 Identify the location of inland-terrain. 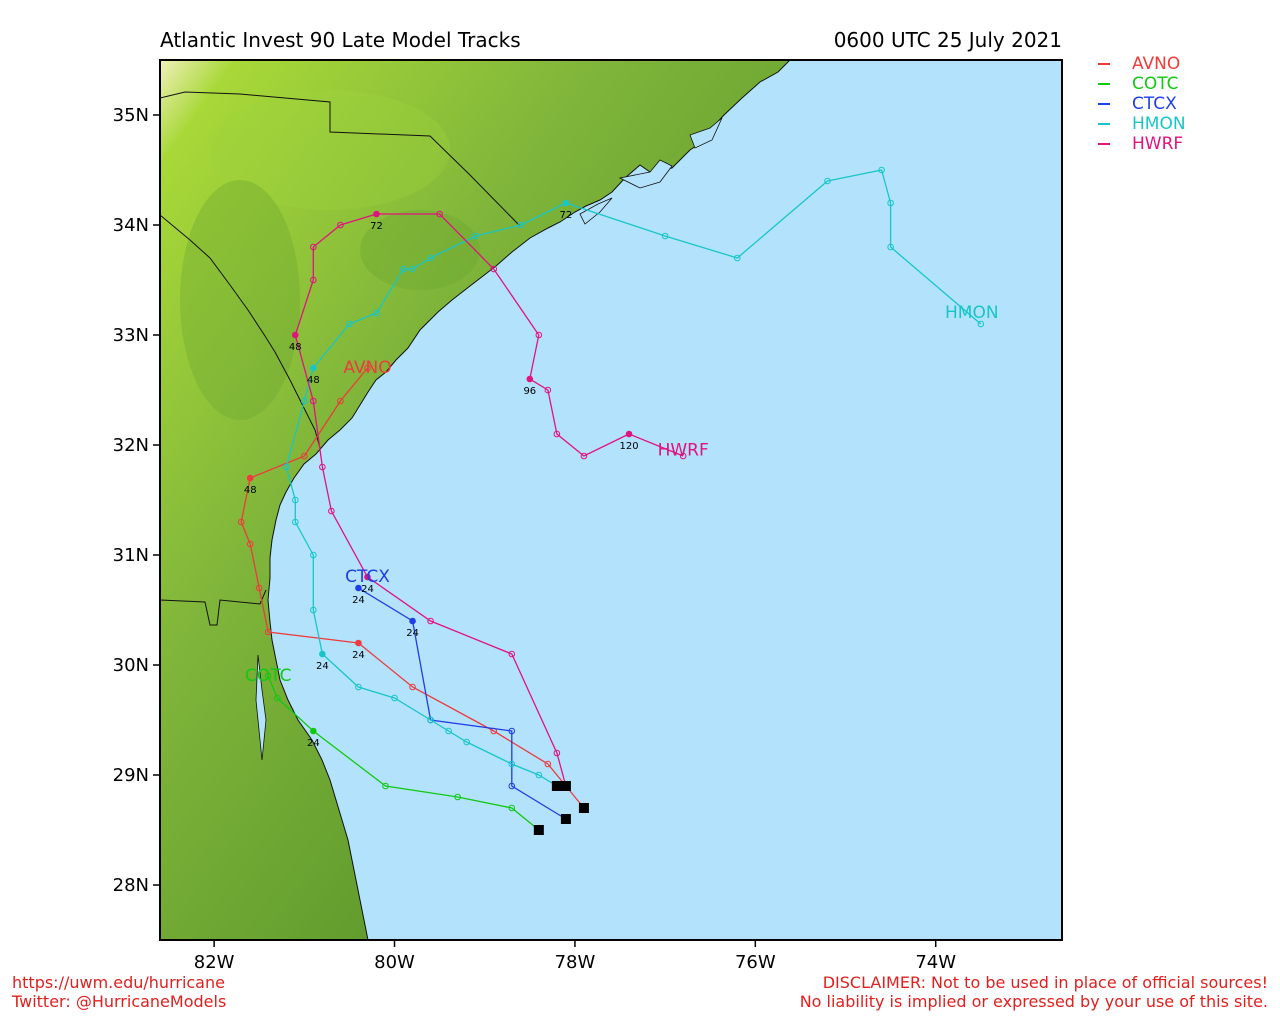
(330, 255).